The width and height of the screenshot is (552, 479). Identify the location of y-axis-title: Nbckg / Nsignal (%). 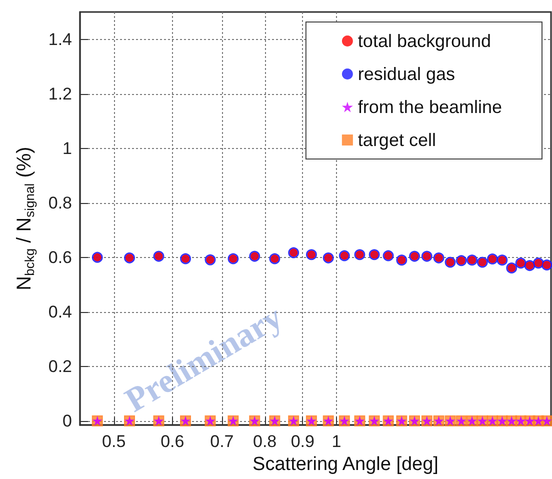
(25, 218).